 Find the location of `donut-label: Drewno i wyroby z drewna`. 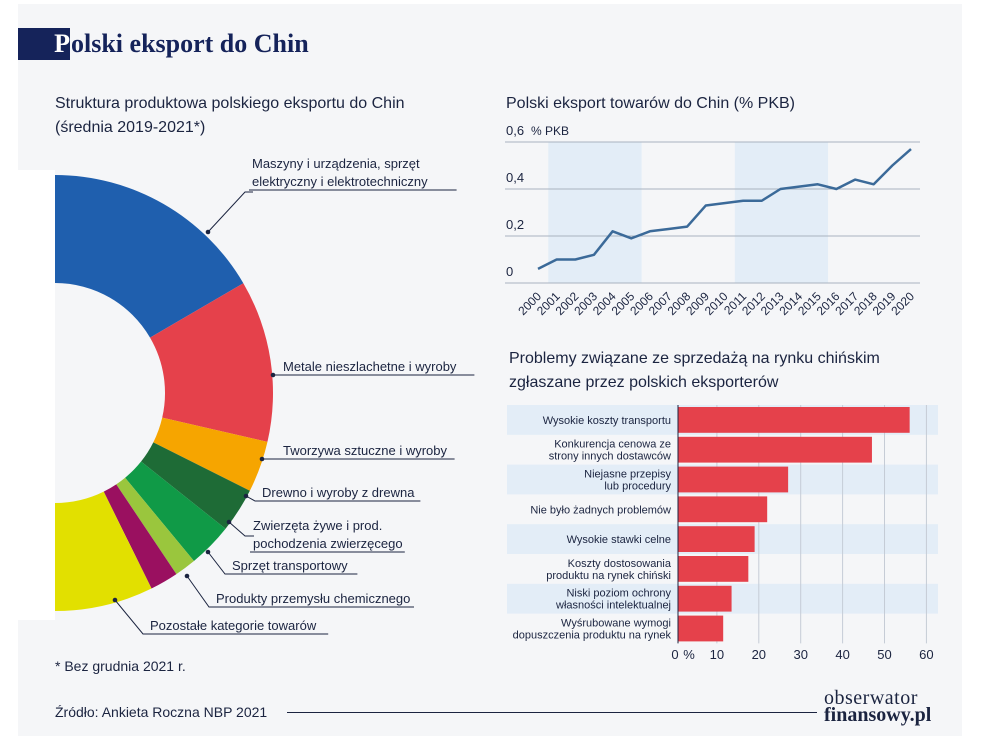

donut-label: Drewno i wyroby z drewna is located at coordinates (338, 492).